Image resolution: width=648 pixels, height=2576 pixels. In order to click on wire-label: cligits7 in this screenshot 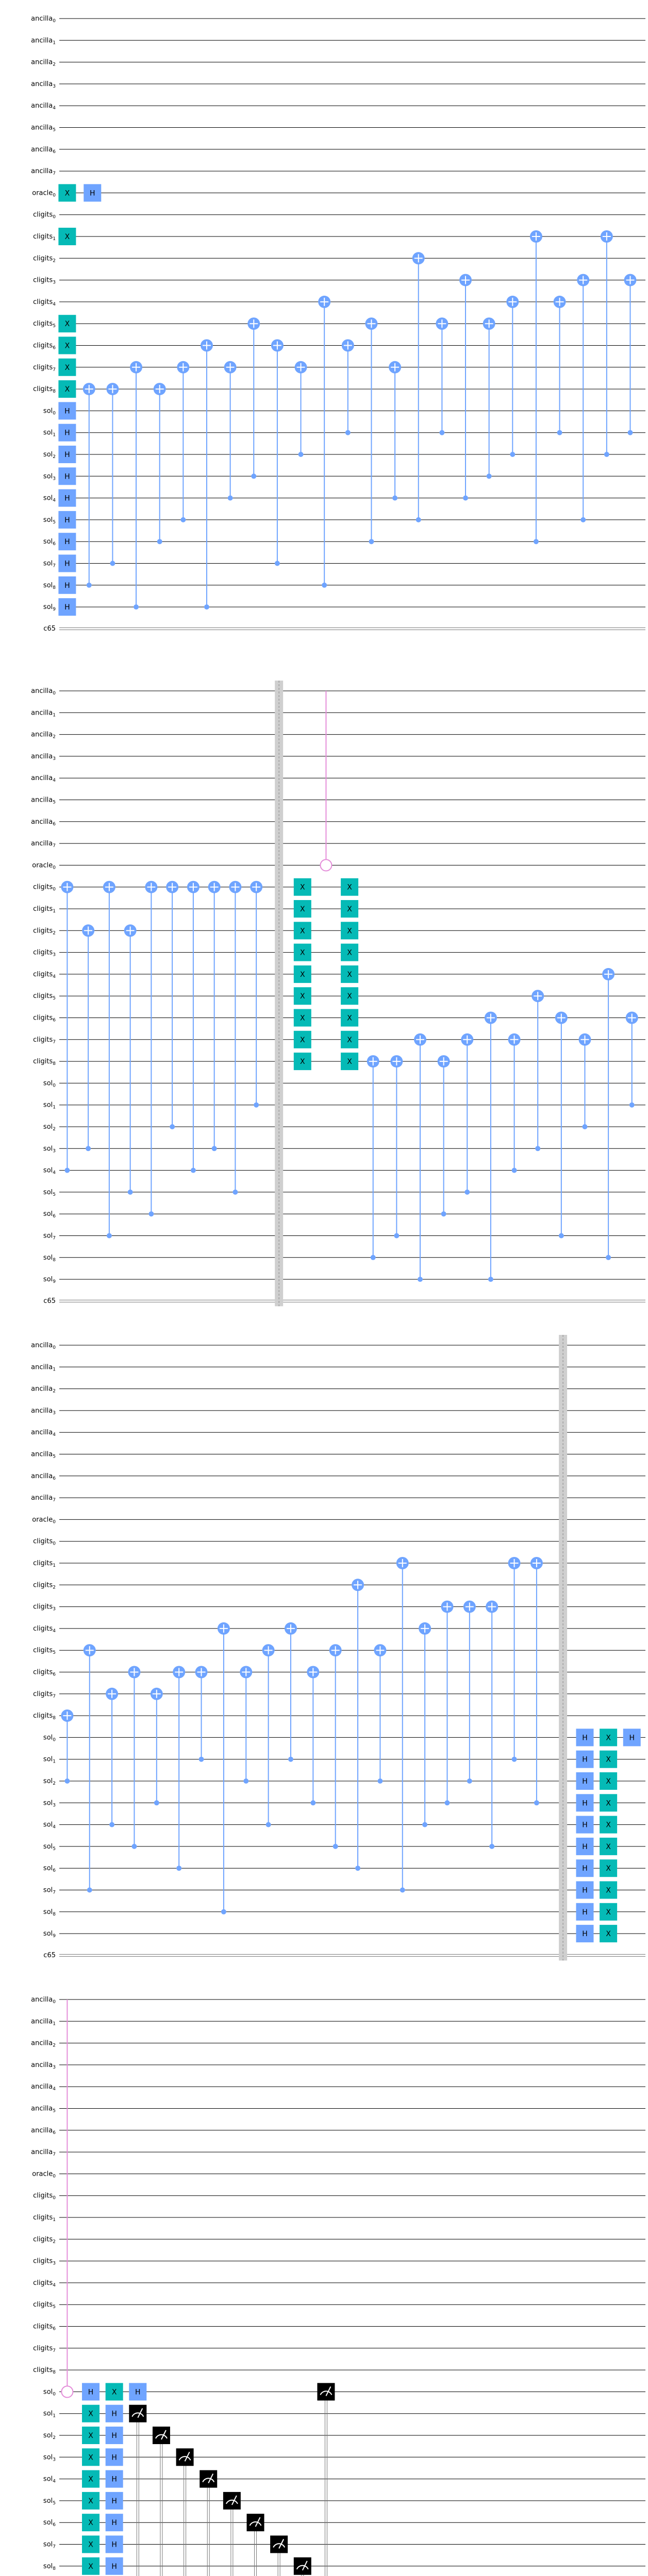, I will do `click(45, 1040)`.